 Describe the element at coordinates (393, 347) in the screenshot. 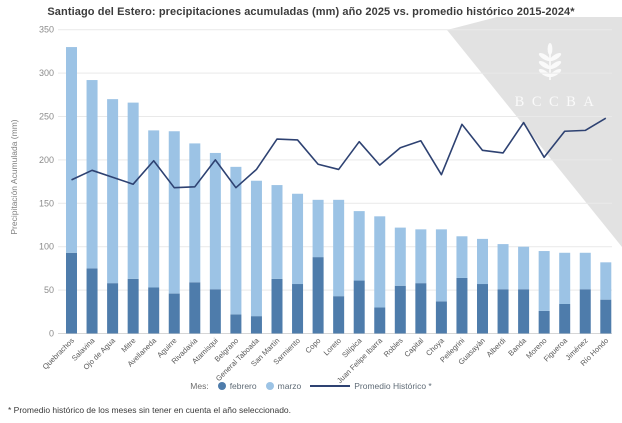

I see `x-category-label: Robles` at that location.